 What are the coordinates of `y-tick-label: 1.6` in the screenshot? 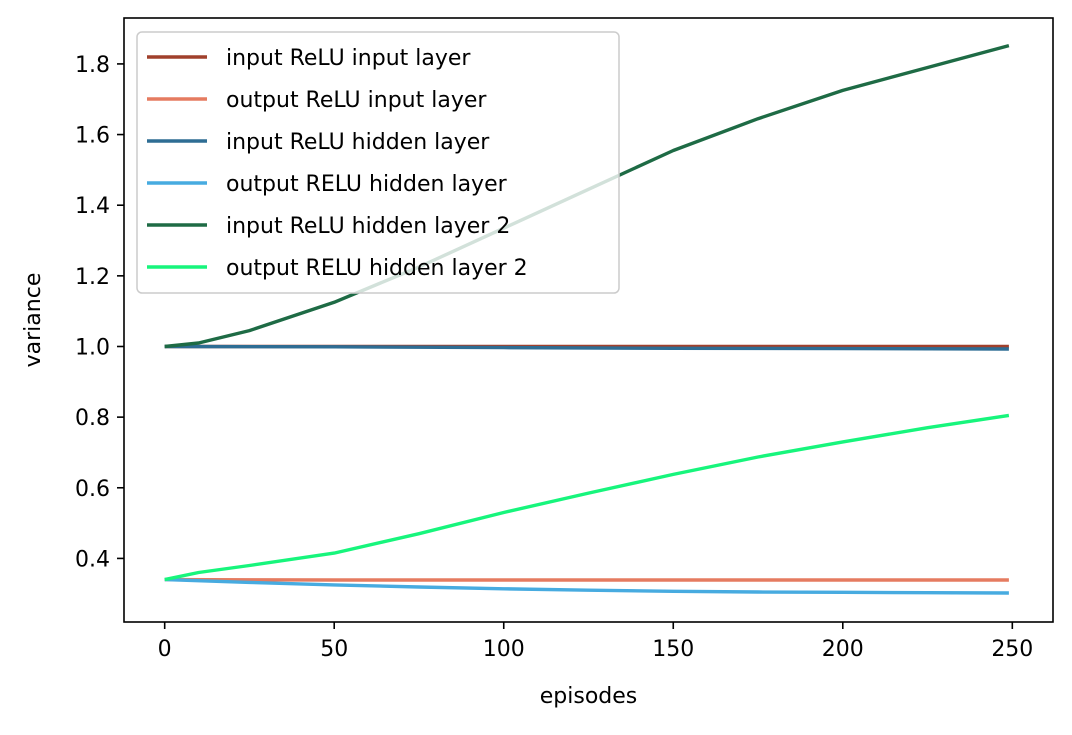 It's located at (92, 136).